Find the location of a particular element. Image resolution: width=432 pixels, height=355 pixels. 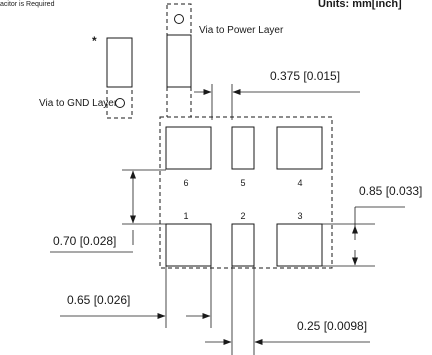

dim-label-0375: 0.375 [0.015] is located at coordinates (305, 76).